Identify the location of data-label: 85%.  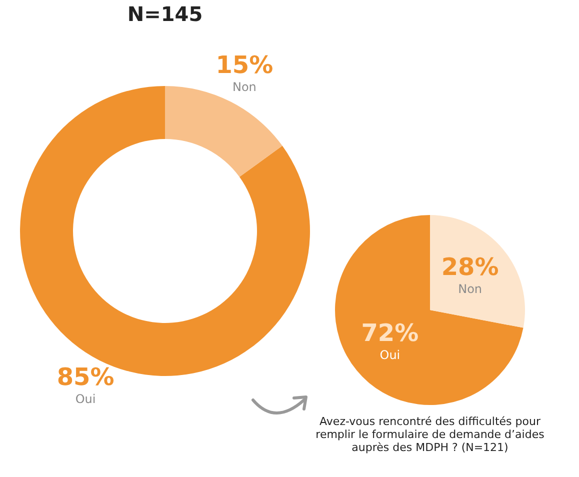
(85, 376).